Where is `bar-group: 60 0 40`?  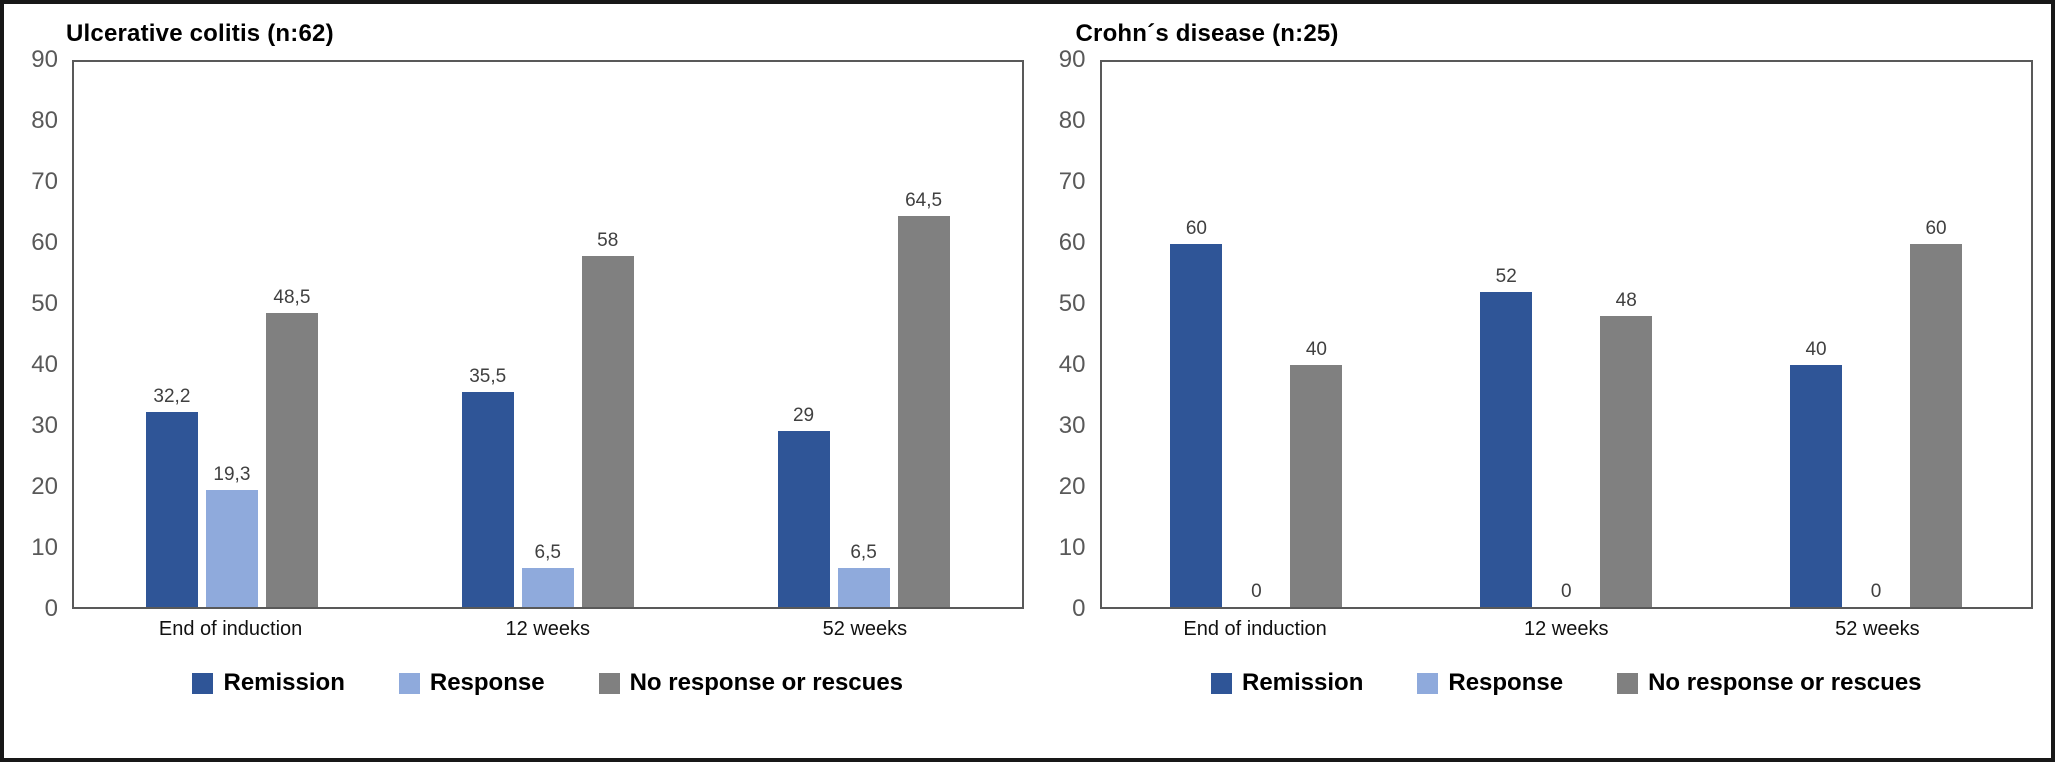
bar-group: 60 0 40 is located at coordinates (1257, 334).